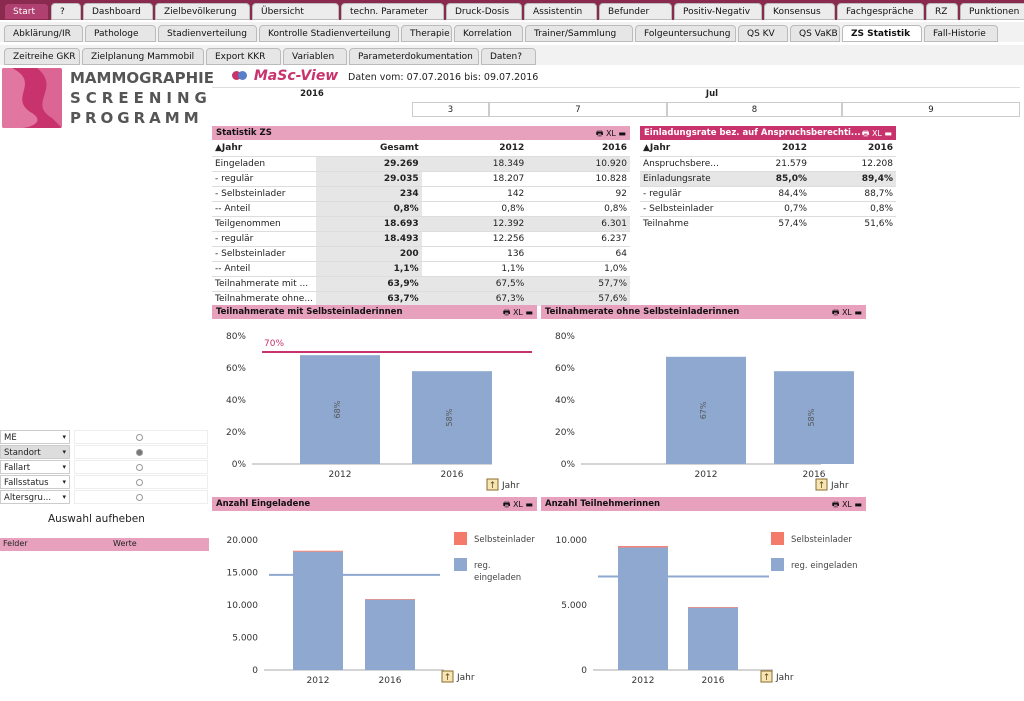 The image size is (1024, 701). I want to click on timeline-day: 9, so click(931, 109).